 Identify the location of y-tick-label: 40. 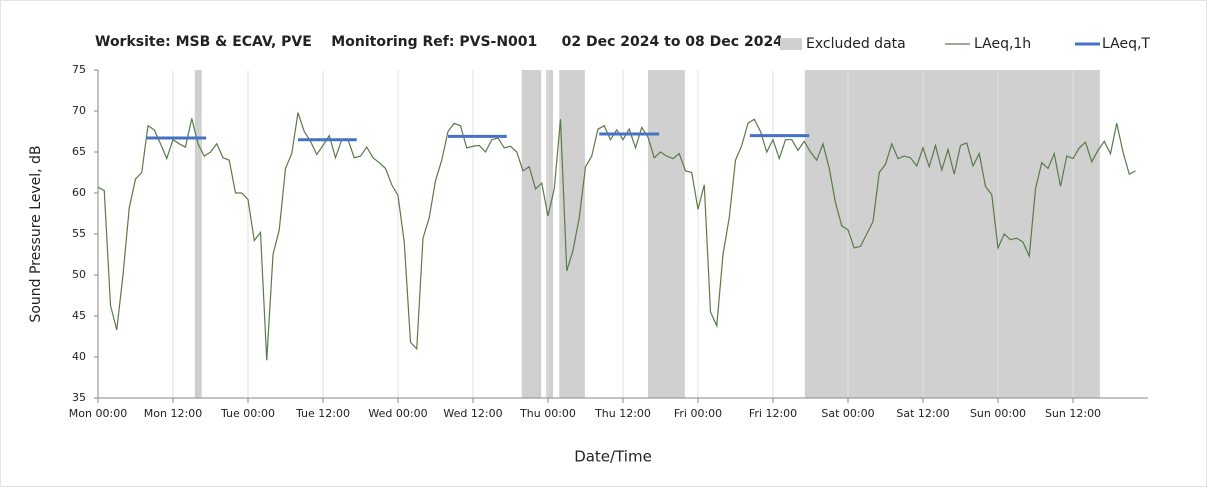
(79, 356).